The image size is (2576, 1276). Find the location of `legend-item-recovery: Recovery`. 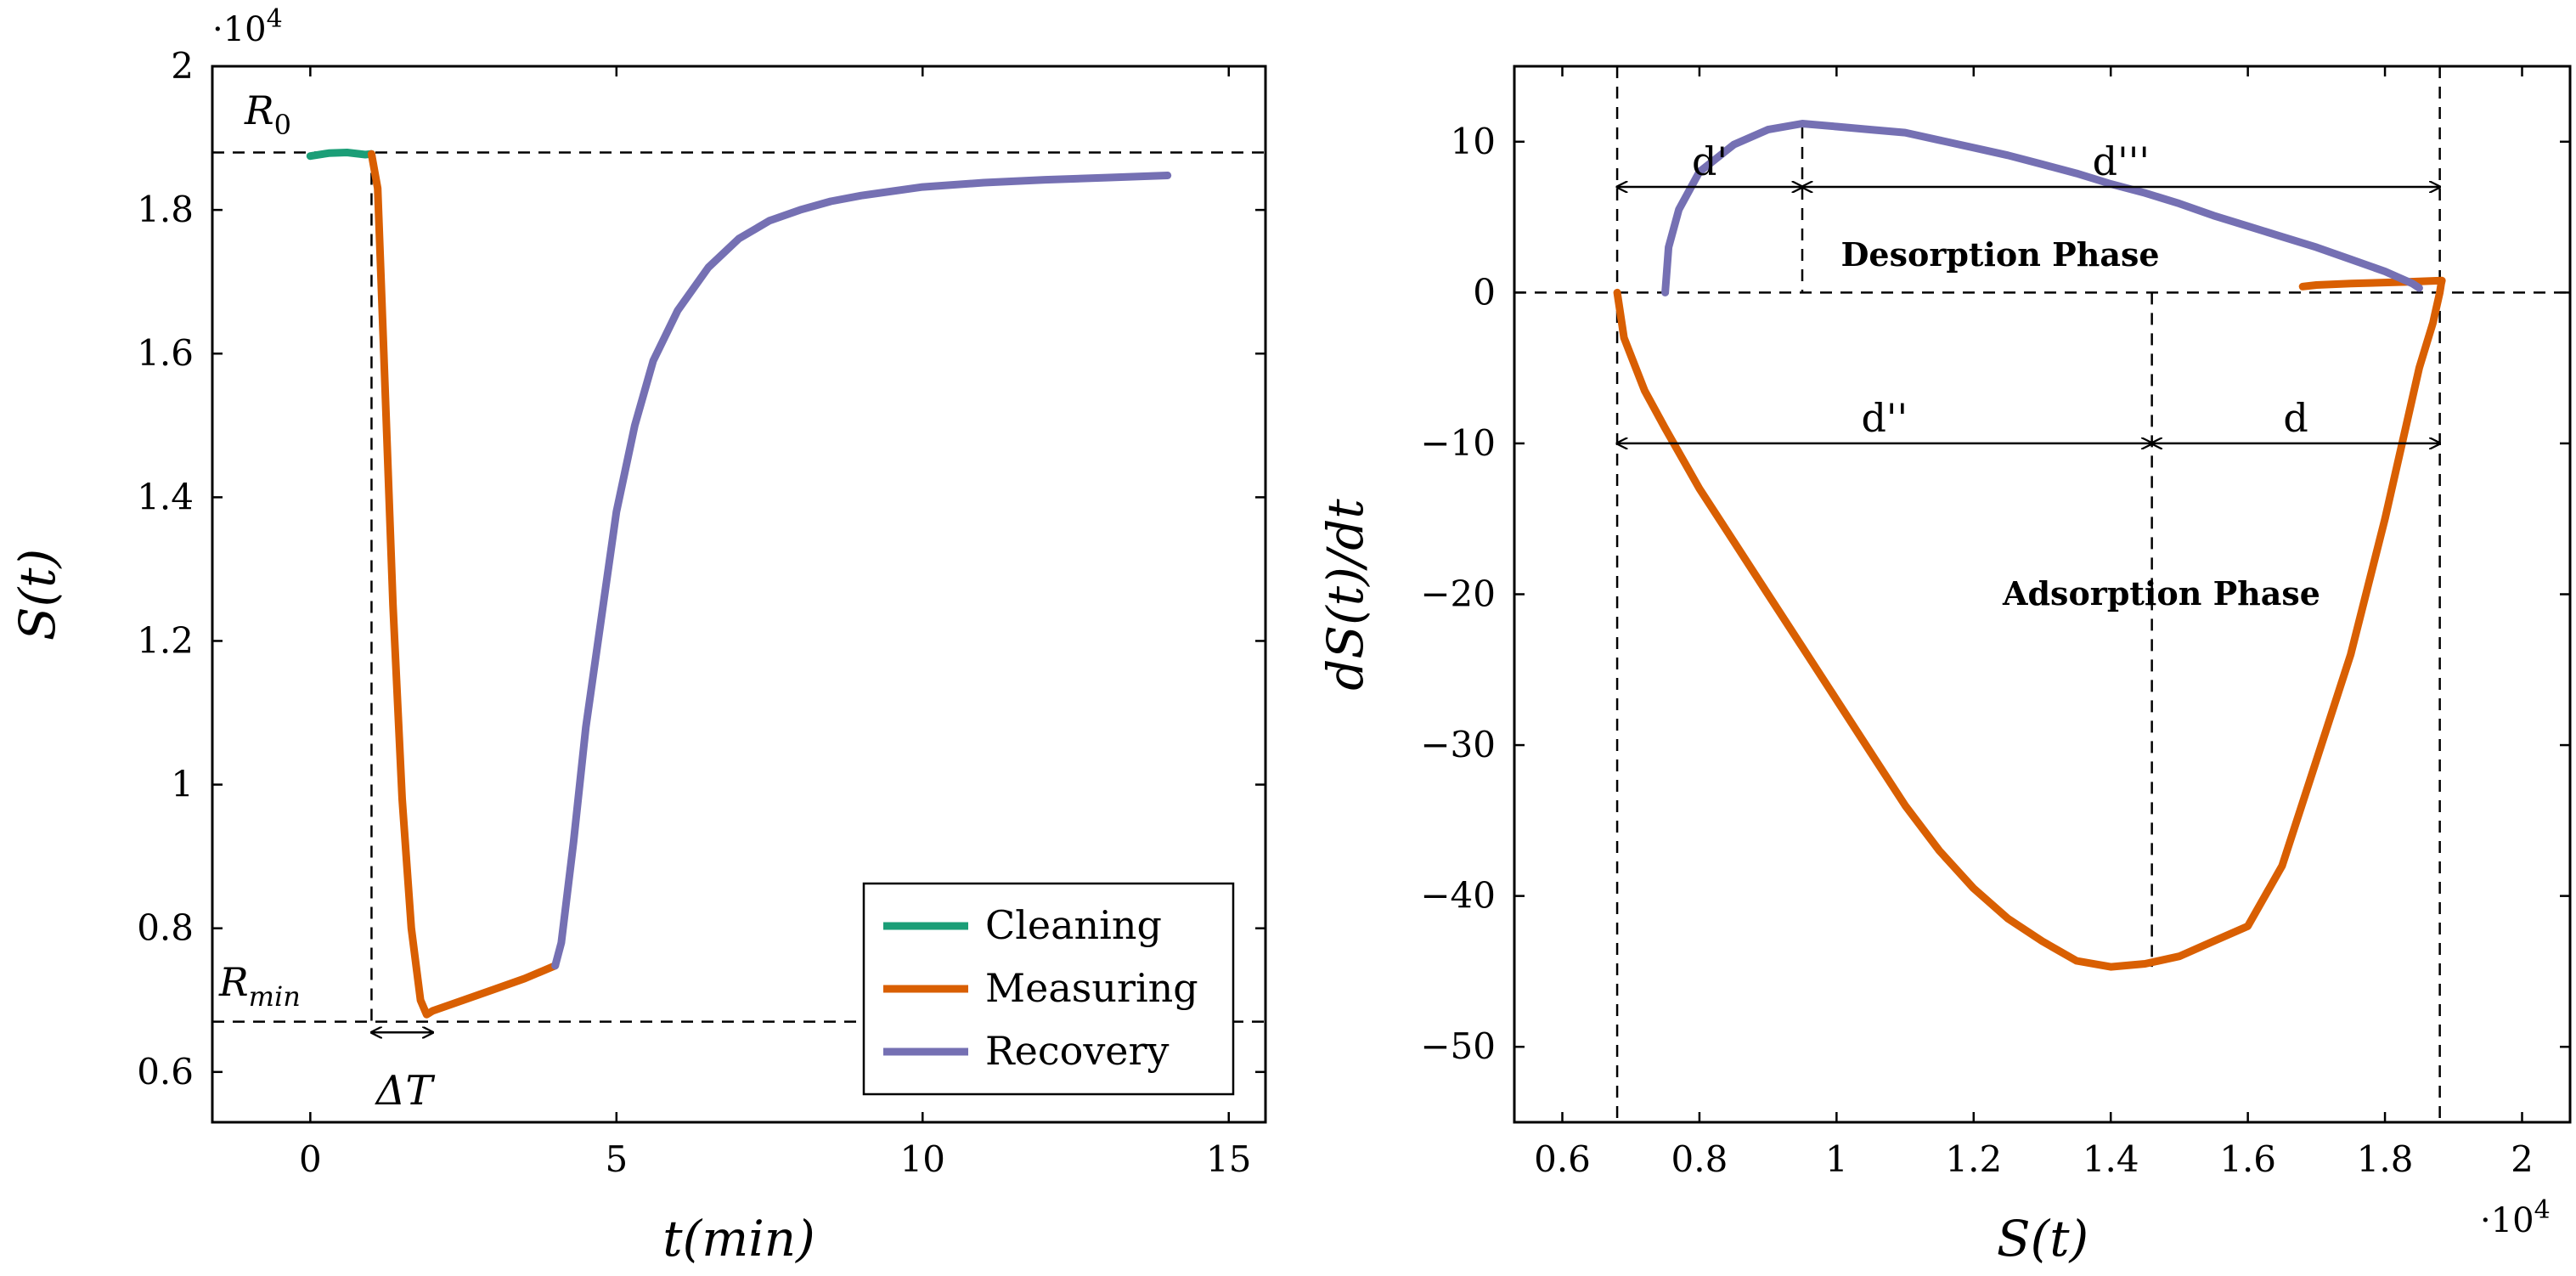

legend-item-recovery: Recovery is located at coordinates (1026, 1051).